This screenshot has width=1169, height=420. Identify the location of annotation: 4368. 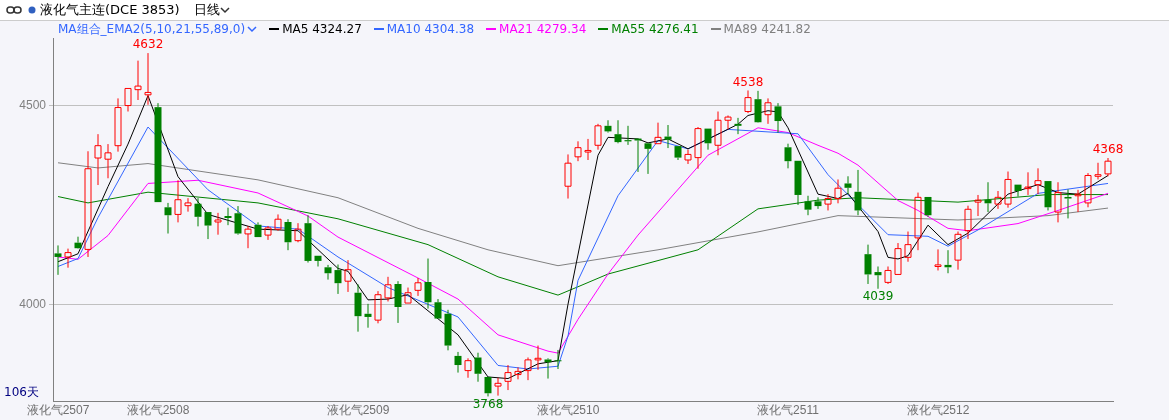
(1108, 149).